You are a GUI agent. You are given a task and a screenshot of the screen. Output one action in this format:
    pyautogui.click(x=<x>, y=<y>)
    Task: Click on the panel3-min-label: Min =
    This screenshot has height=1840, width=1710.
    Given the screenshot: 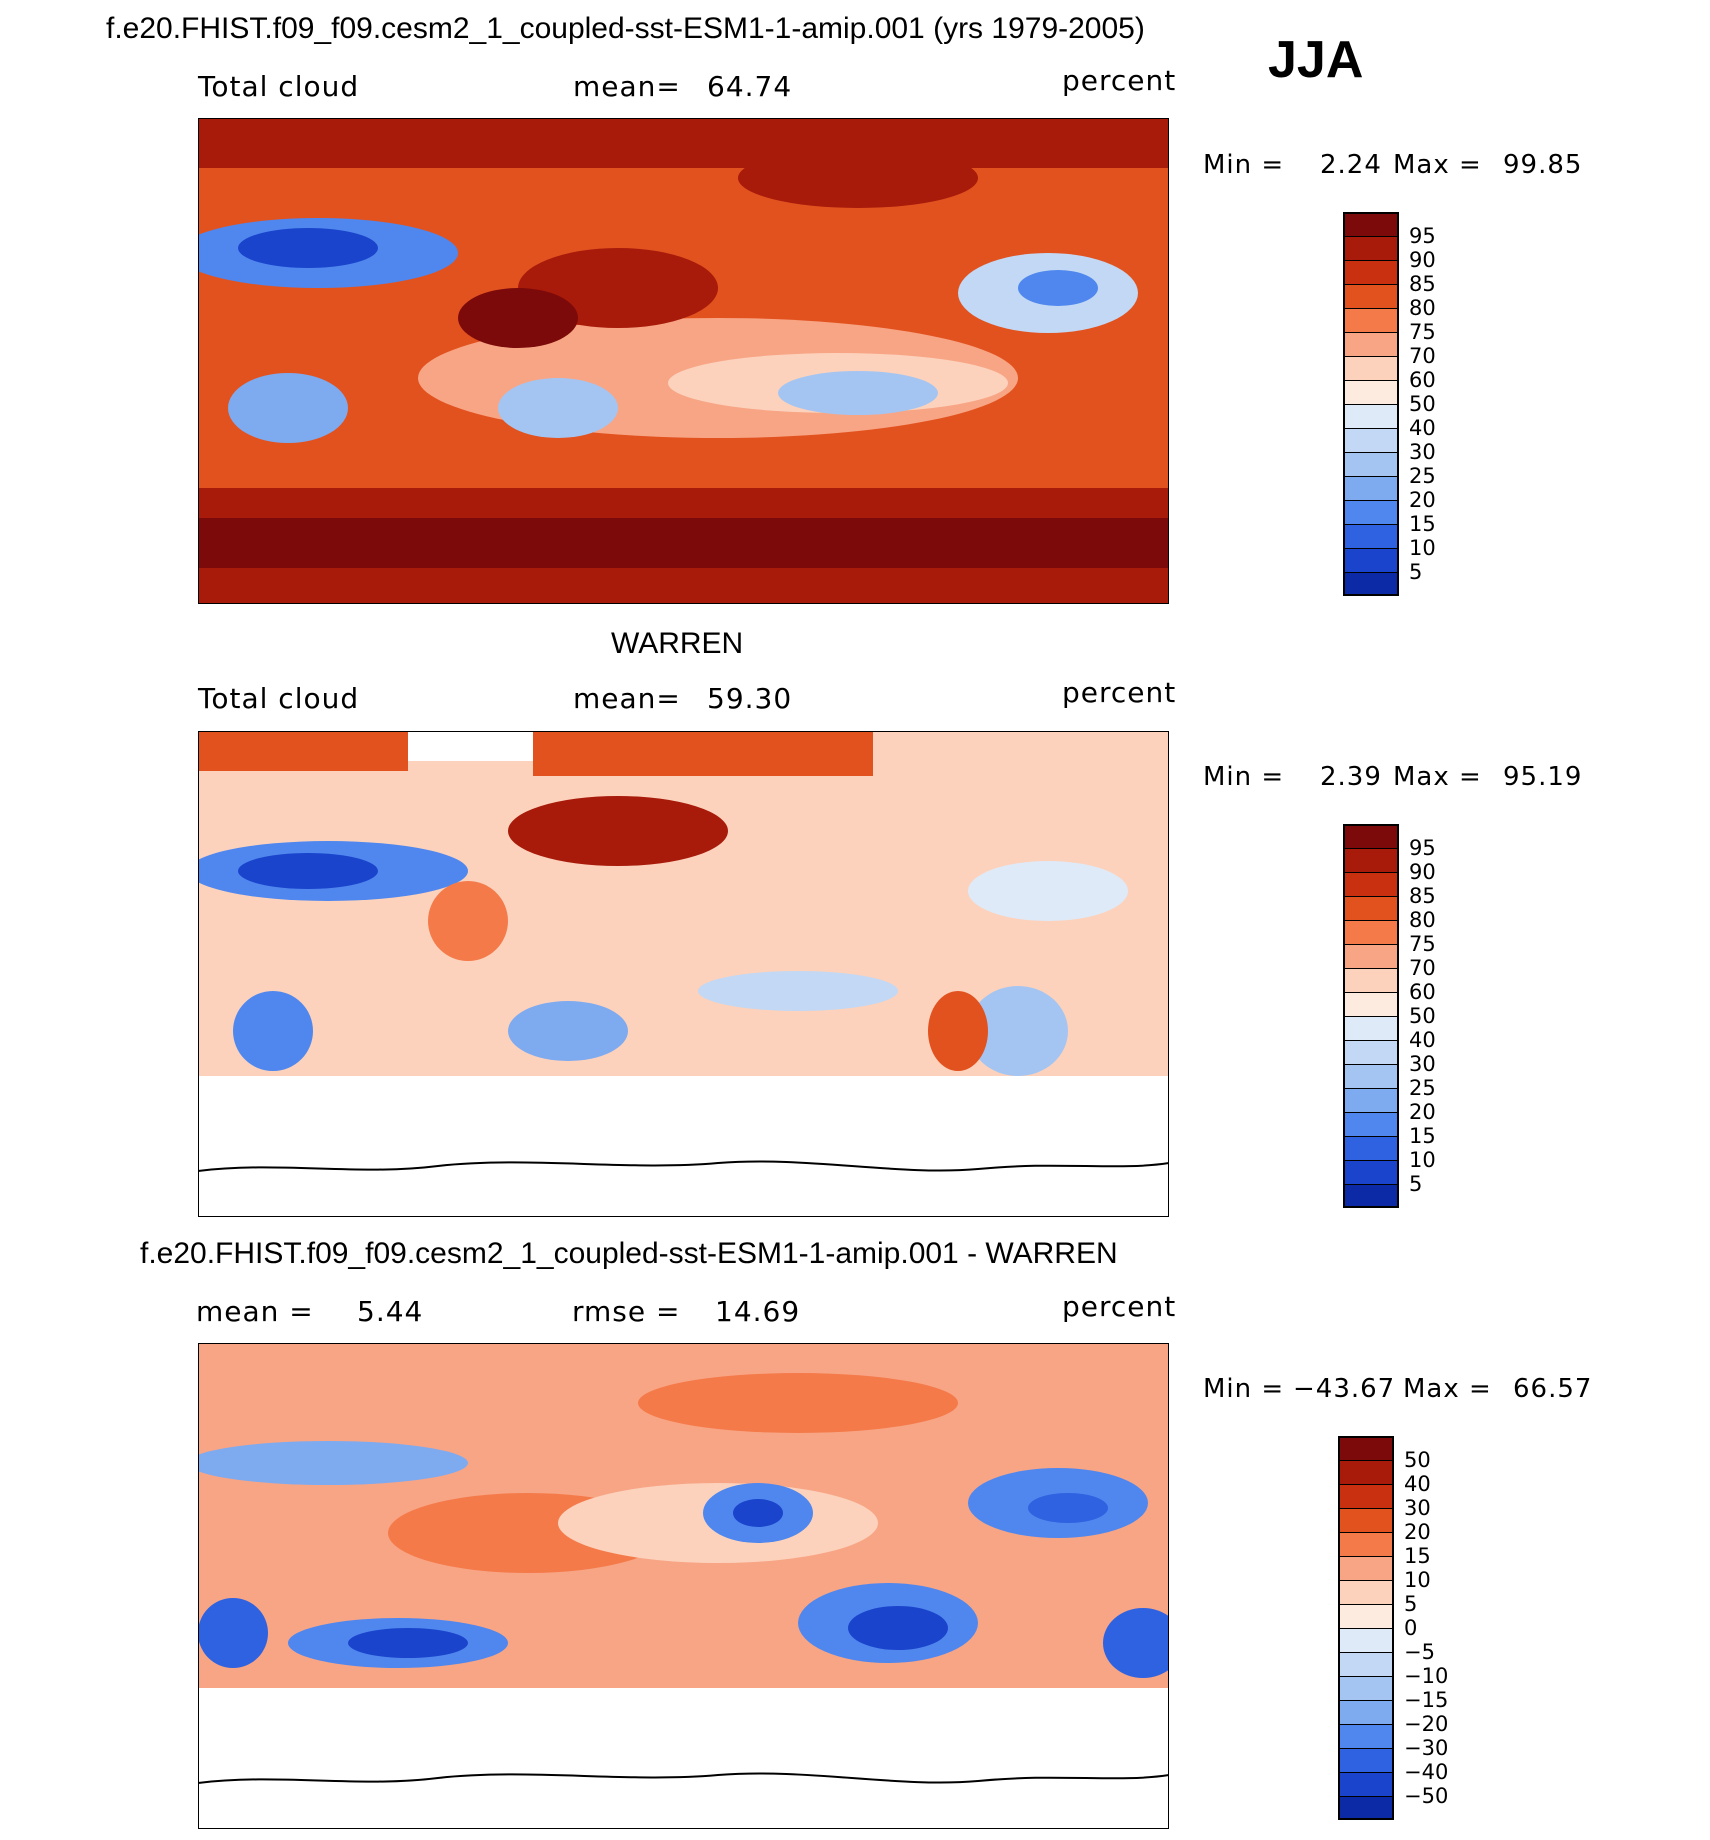 What is the action you would take?
    pyautogui.click(x=1244, y=1389)
    